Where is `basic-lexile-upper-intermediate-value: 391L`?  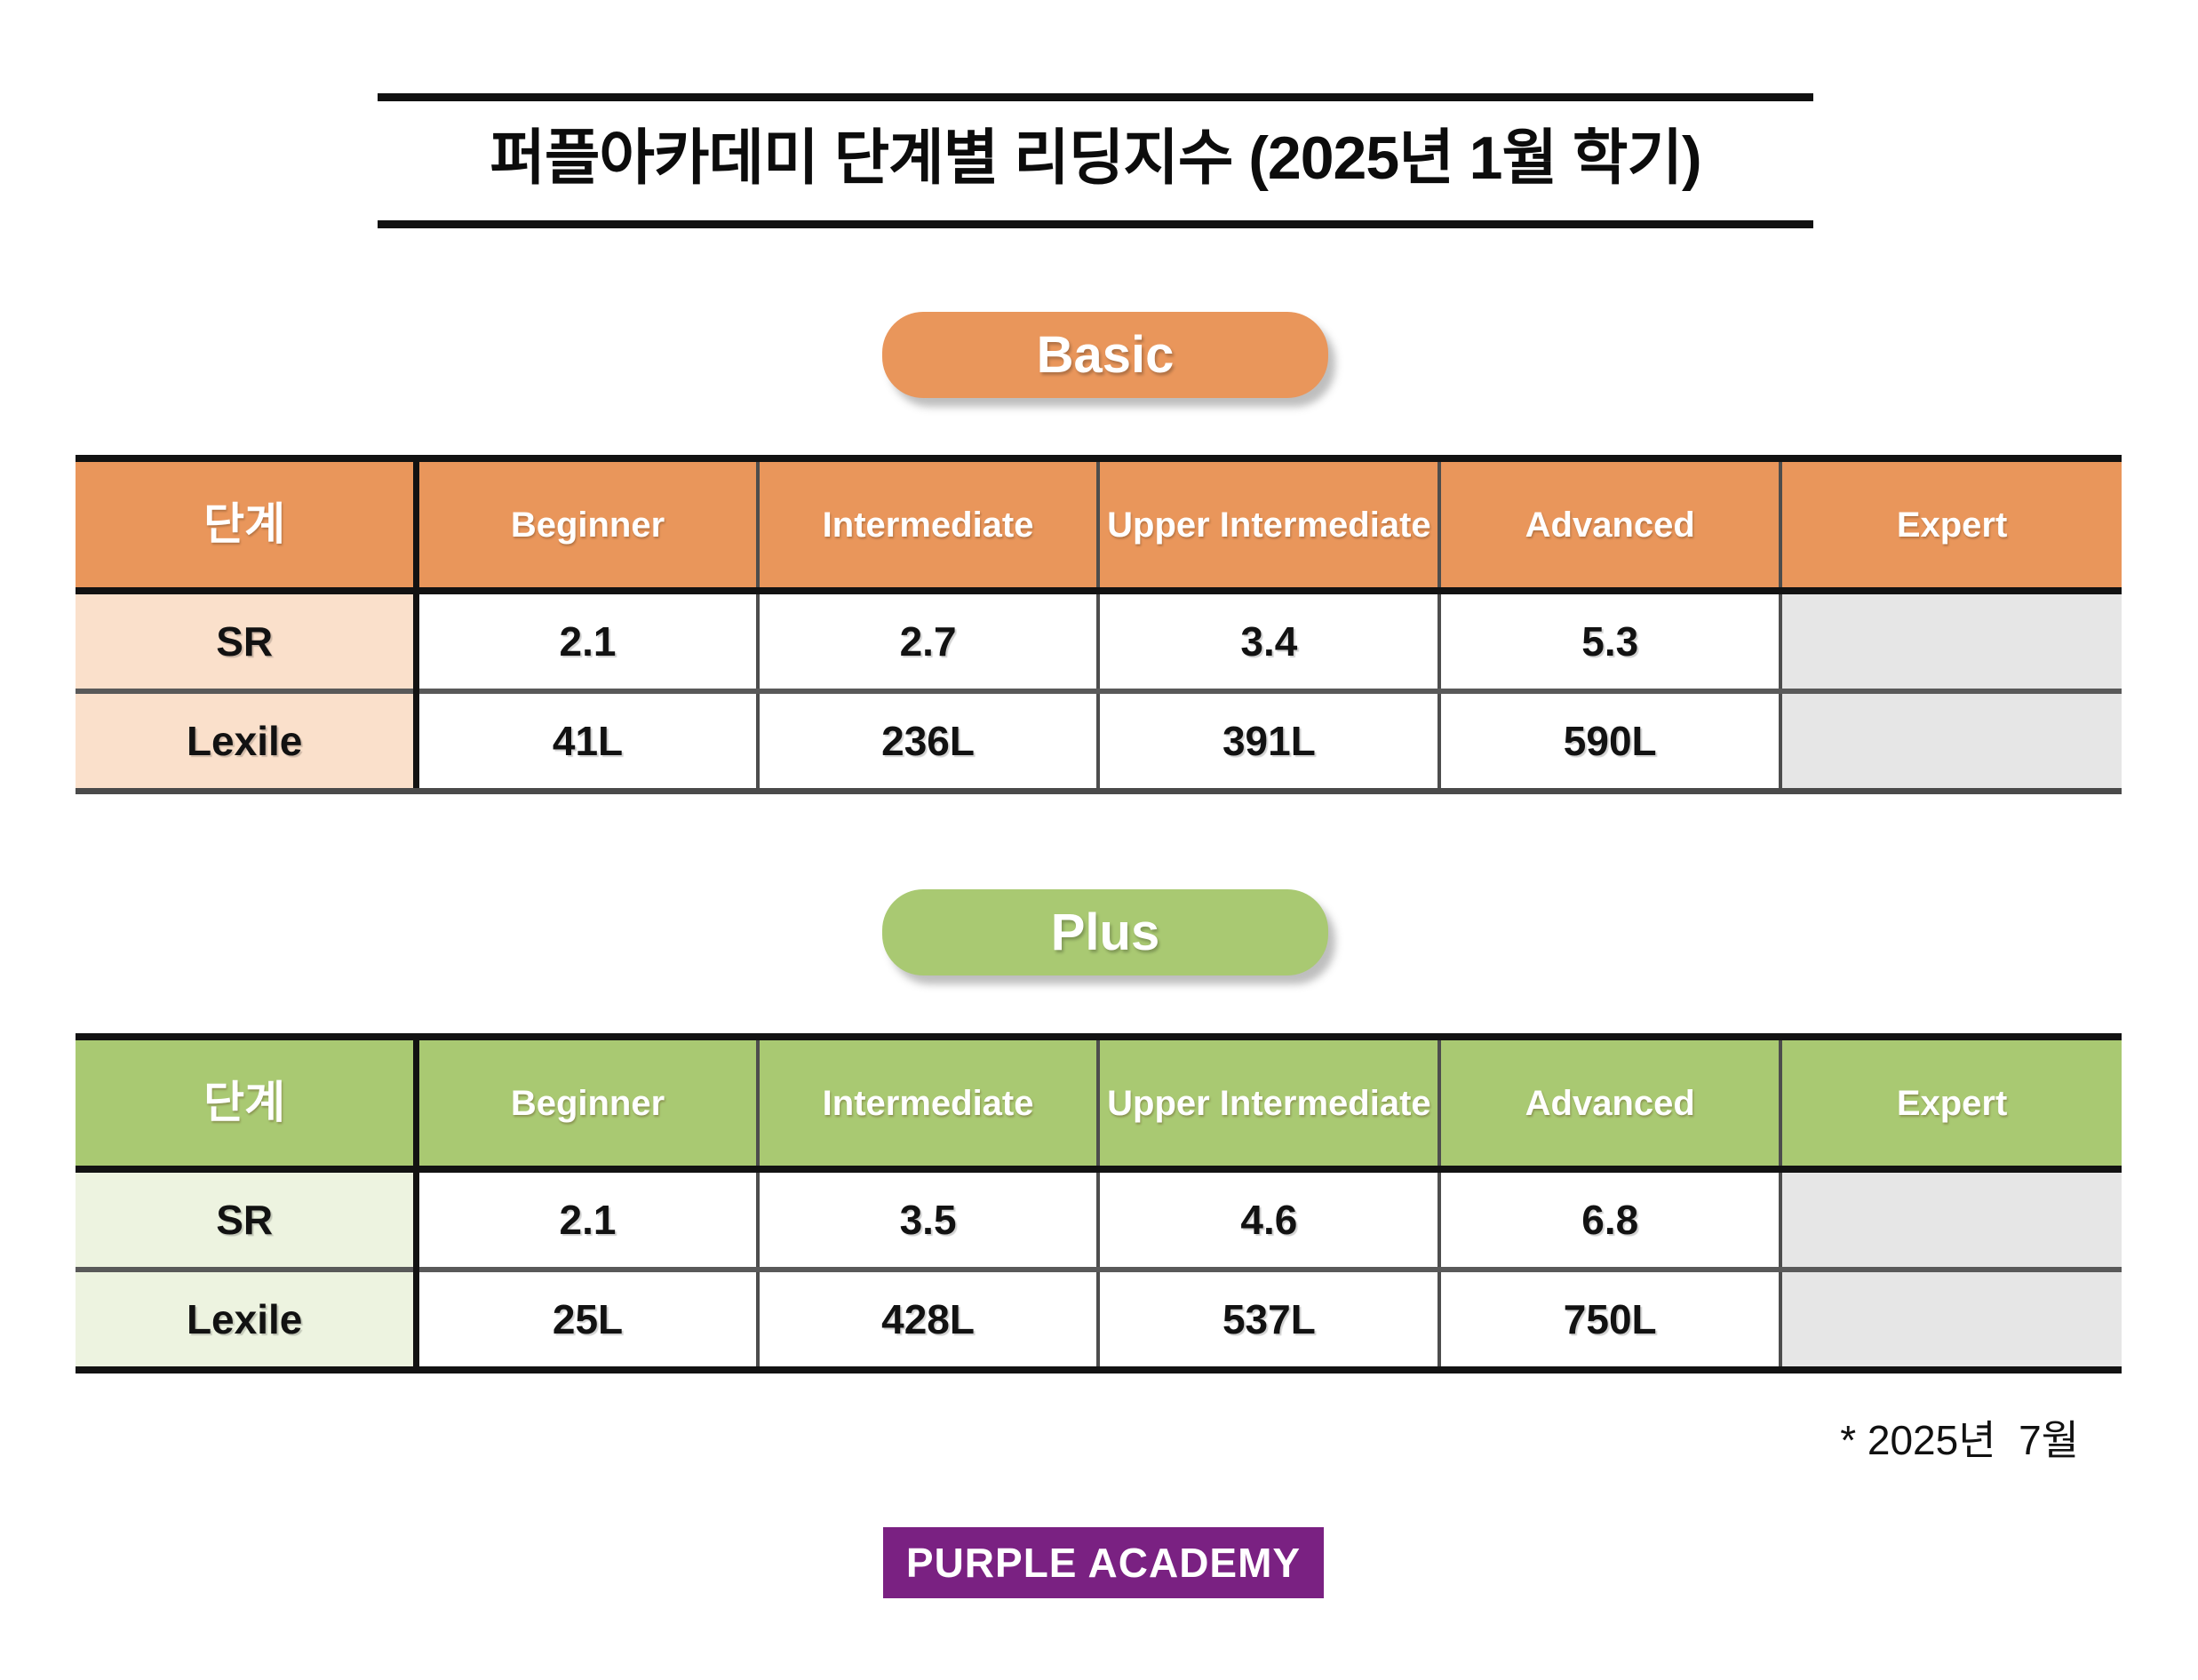
basic-lexile-upper-intermediate-value: 391L is located at coordinates (1268, 743).